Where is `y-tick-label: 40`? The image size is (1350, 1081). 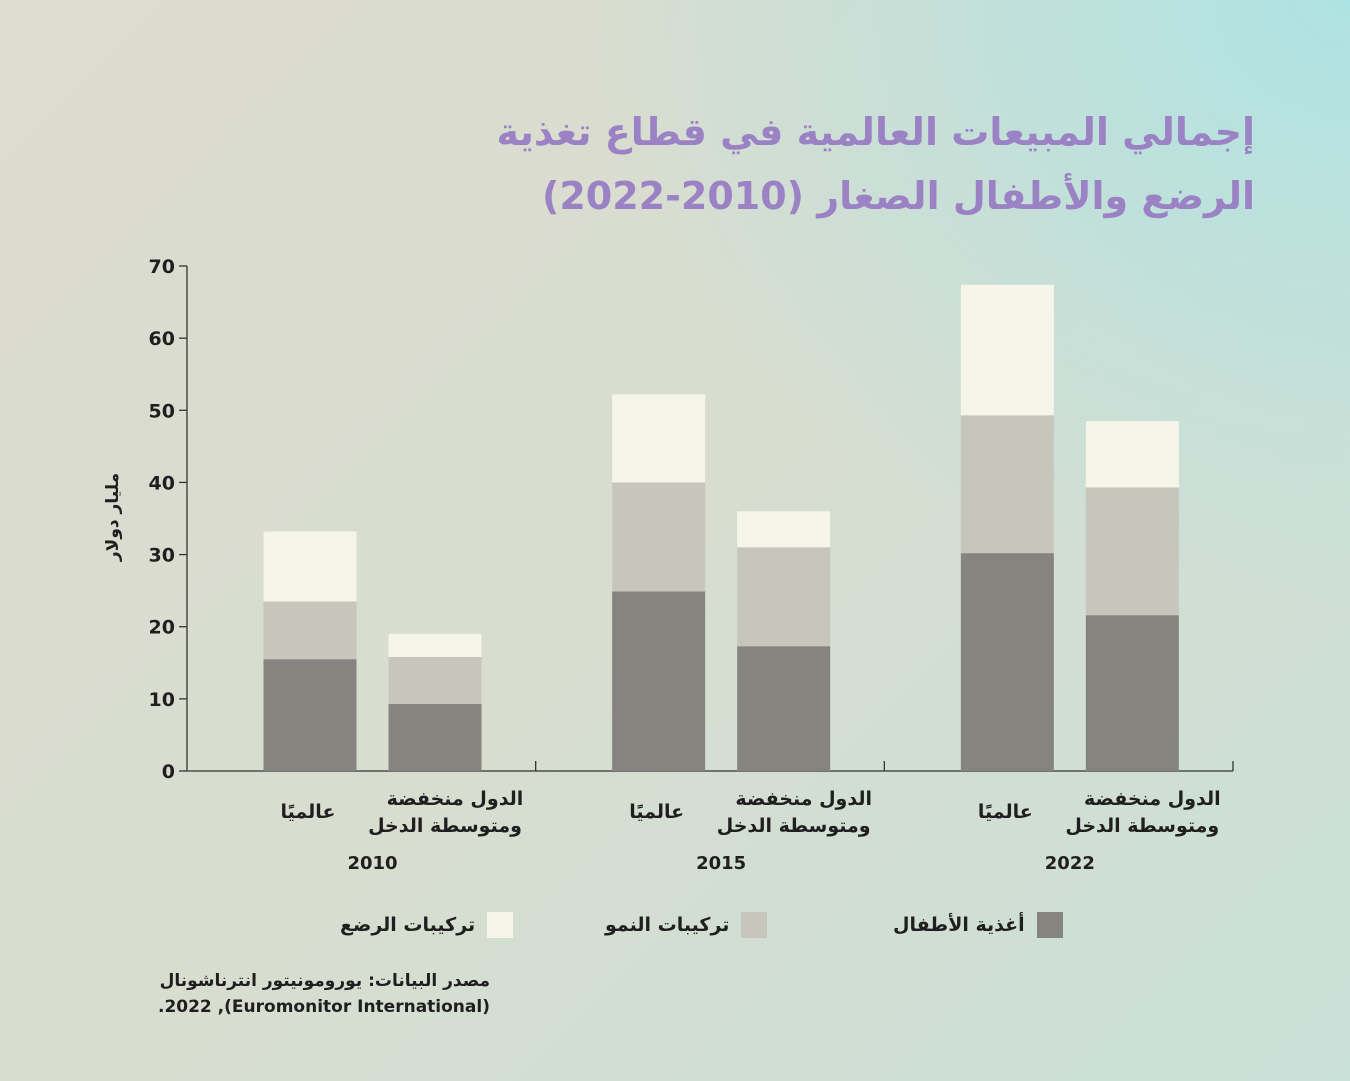 y-tick-label: 40 is located at coordinates (162, 483).